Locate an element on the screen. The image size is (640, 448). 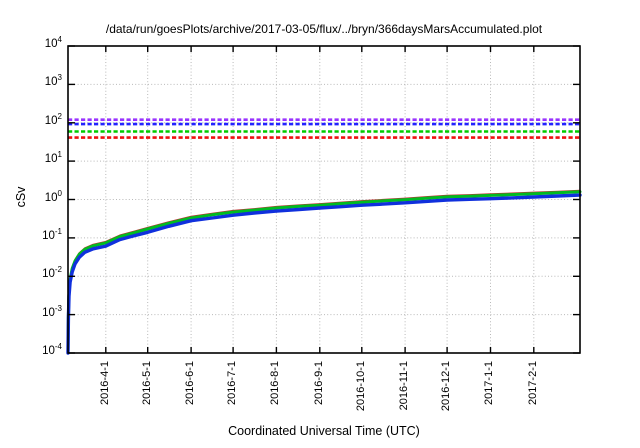
x-tick-label: 2016-12-1 is located at coordinates (446, 386).